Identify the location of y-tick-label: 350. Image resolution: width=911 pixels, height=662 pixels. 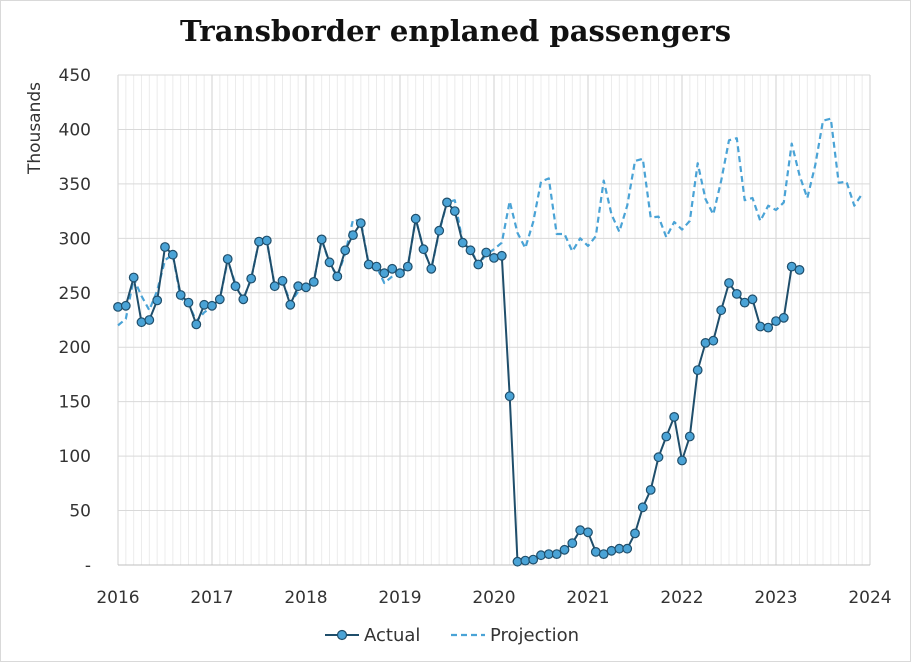
(75, 185).